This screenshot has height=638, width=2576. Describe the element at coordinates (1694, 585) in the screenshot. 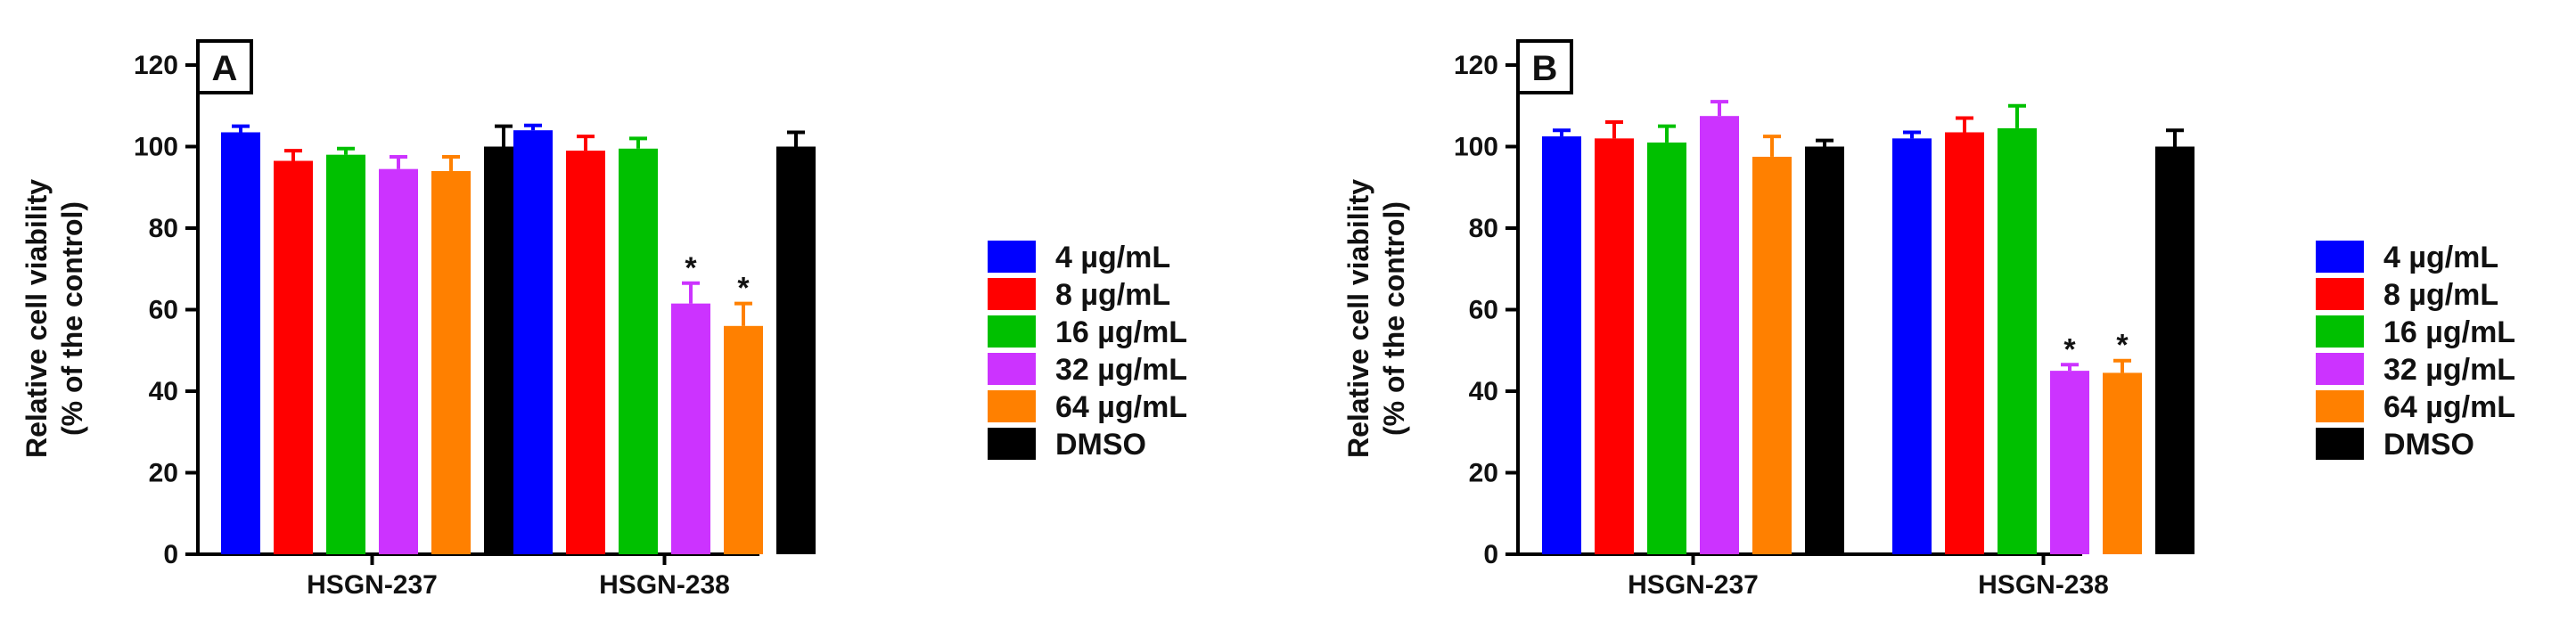

I see `chart2-x-tick-label: HSGN-237` at that location.